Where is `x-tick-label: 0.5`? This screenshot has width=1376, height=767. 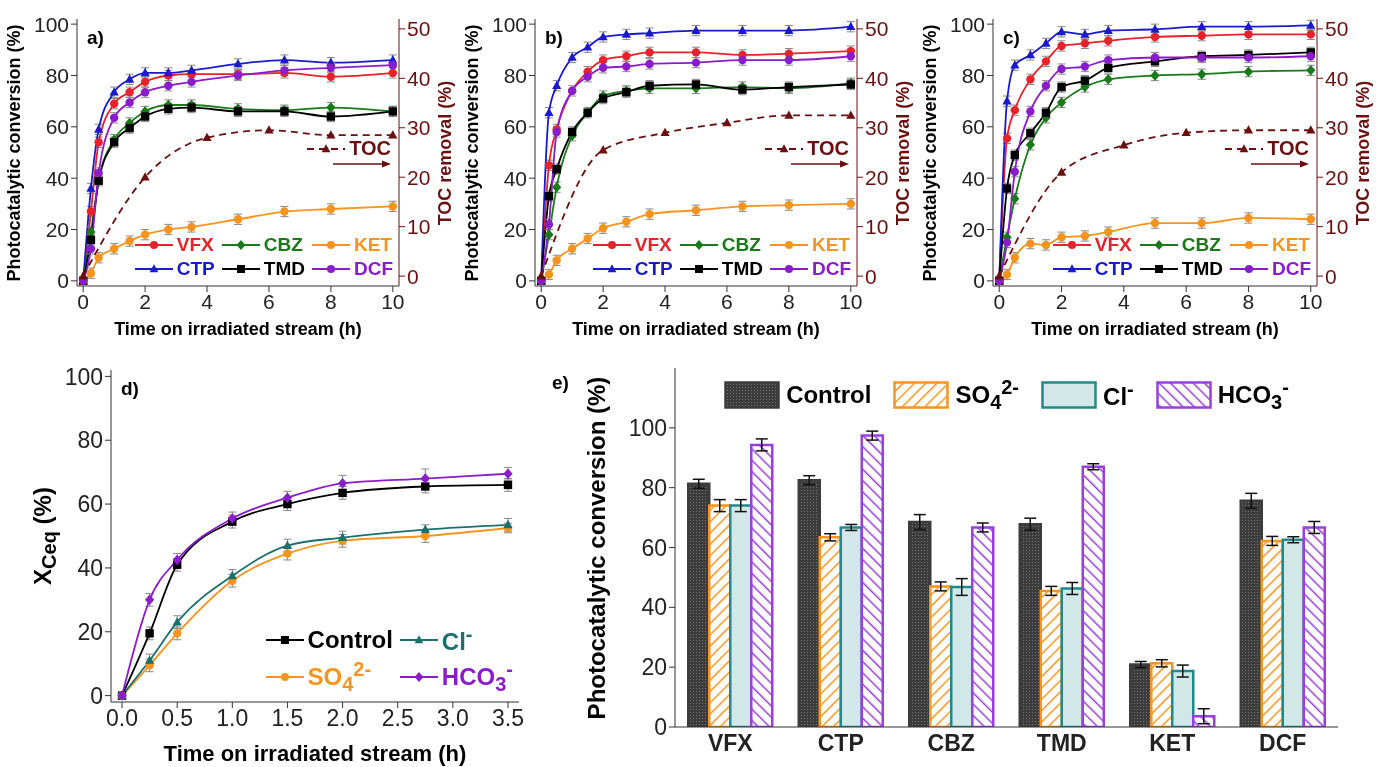 x-tick-label: 0.5 is located at coordinates (177, 718).